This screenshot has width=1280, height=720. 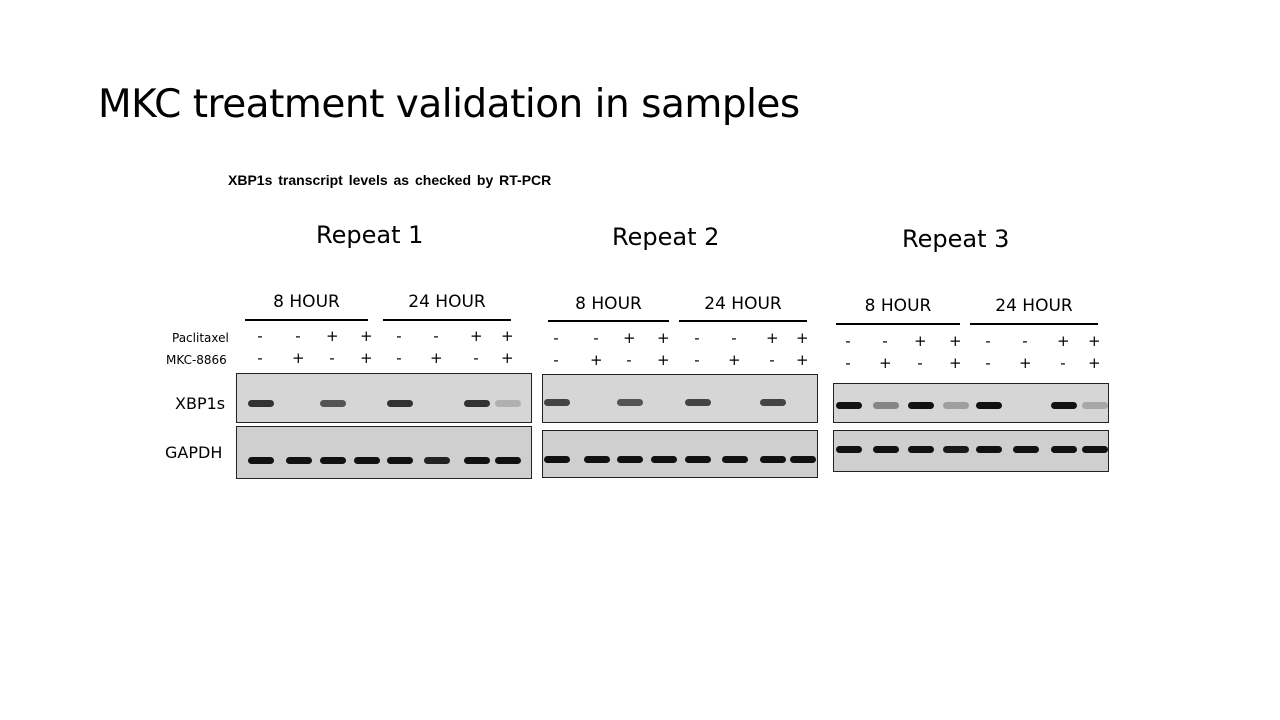 What do you see at coordinates (666, 237) in the screenshot?
I see `repeat-title: Repeat 2` at bounding box center [666, 237].